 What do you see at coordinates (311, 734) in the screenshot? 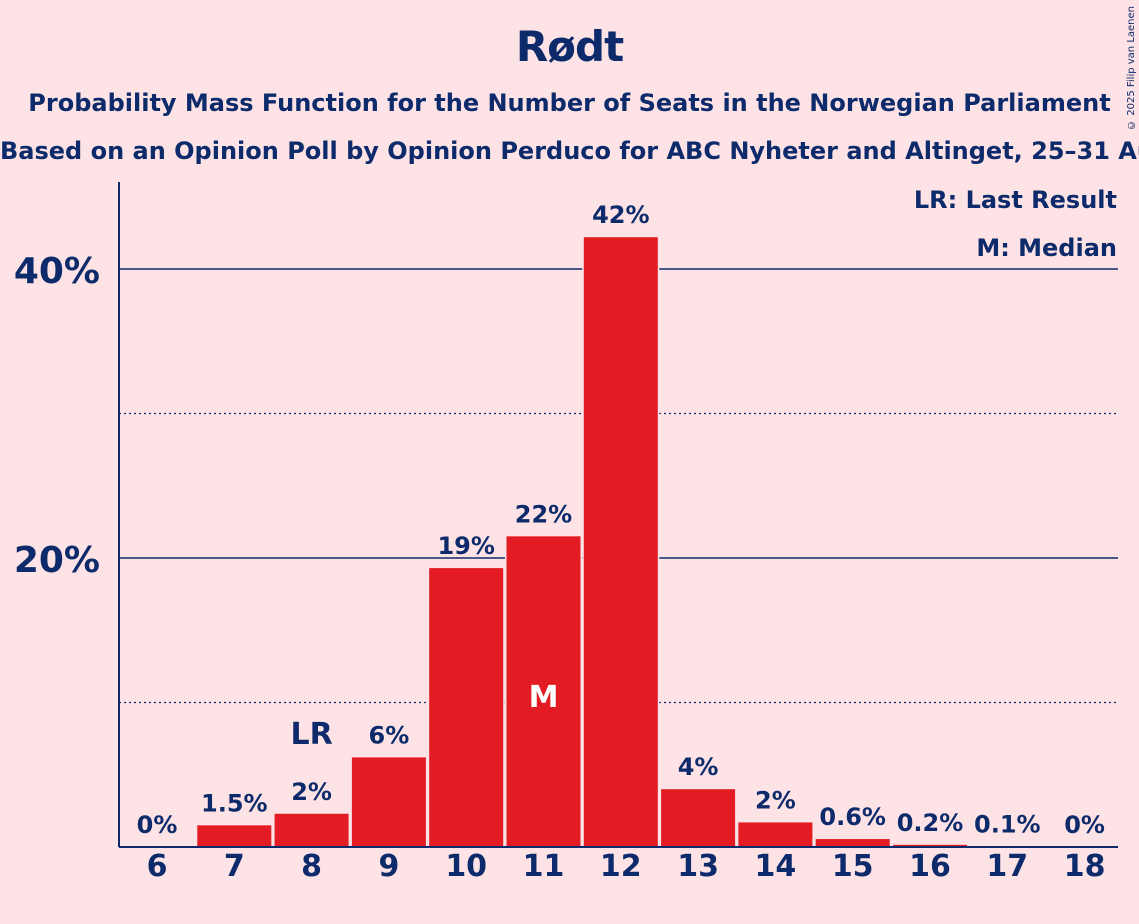
I see `last-result-marker: LR` at bounding box center [311, 734].